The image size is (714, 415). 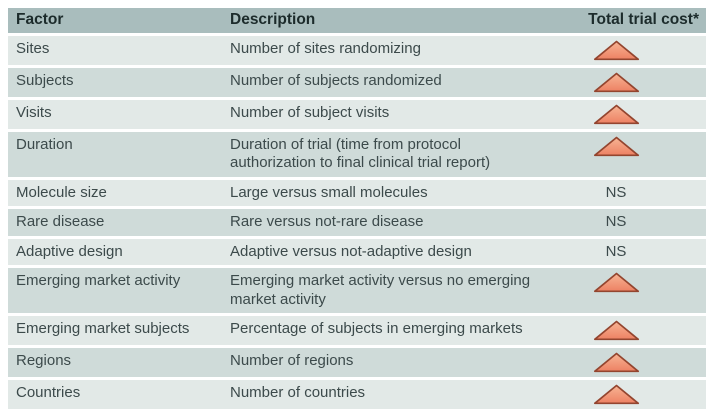 What do you see at coordinates (98, 280) in the screenshot?
I see `factor-cell: Emerging market activity` at bounding box center [98, 280].